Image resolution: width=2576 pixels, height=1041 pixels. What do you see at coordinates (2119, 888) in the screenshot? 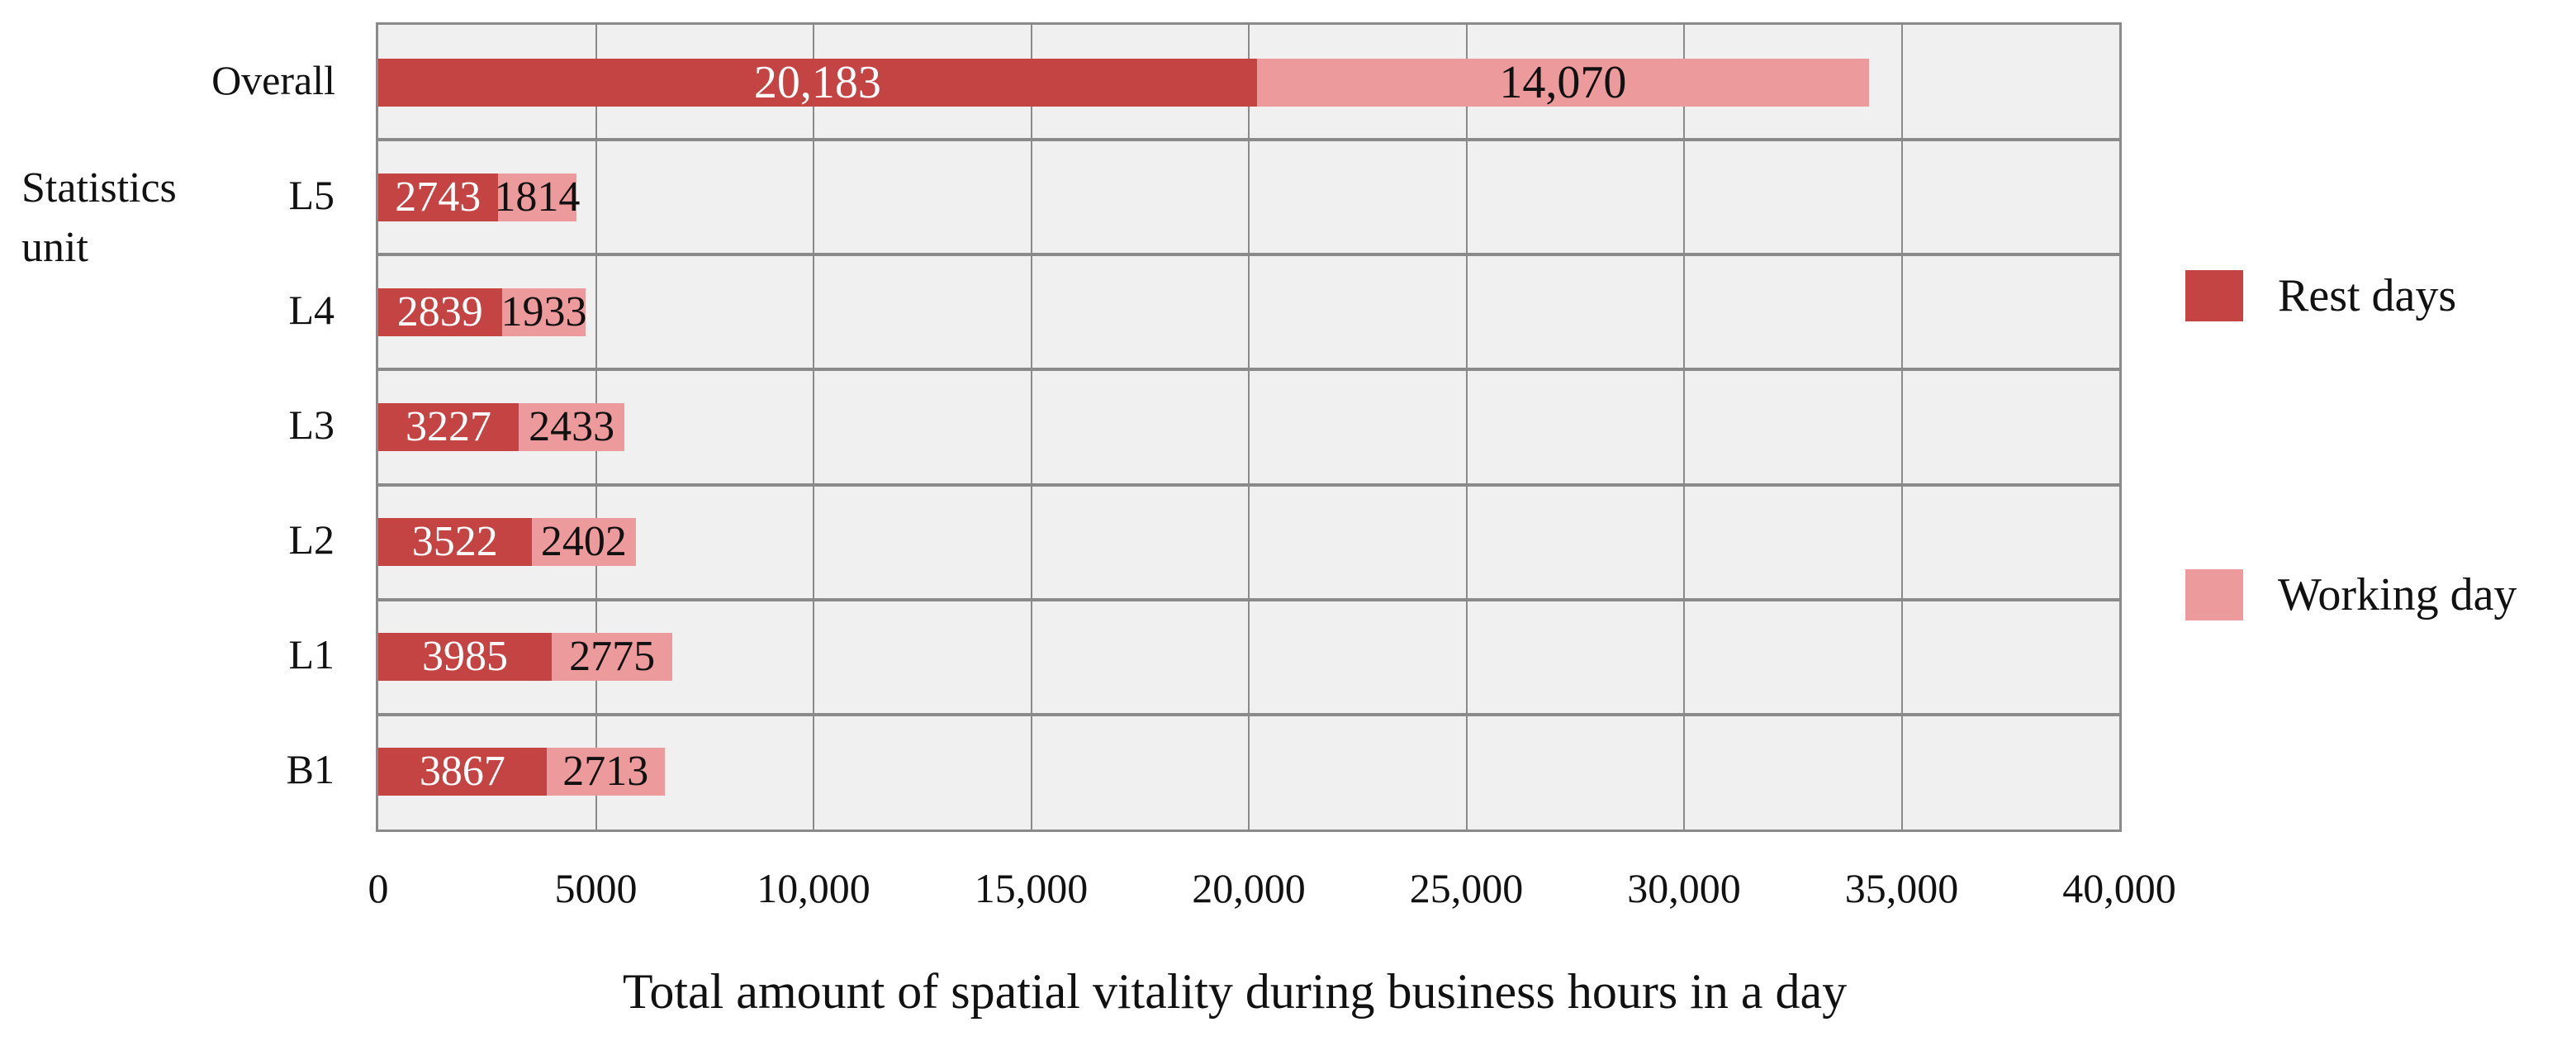
I see `x-tick-label: 40,000` at bounding box center [2119, 888].